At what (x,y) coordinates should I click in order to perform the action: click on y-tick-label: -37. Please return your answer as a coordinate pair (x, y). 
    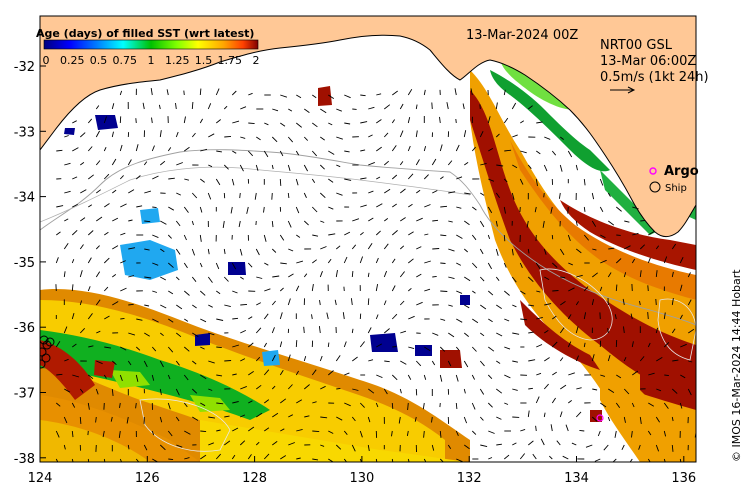
    Looking at the image, I should click on (24, 394).